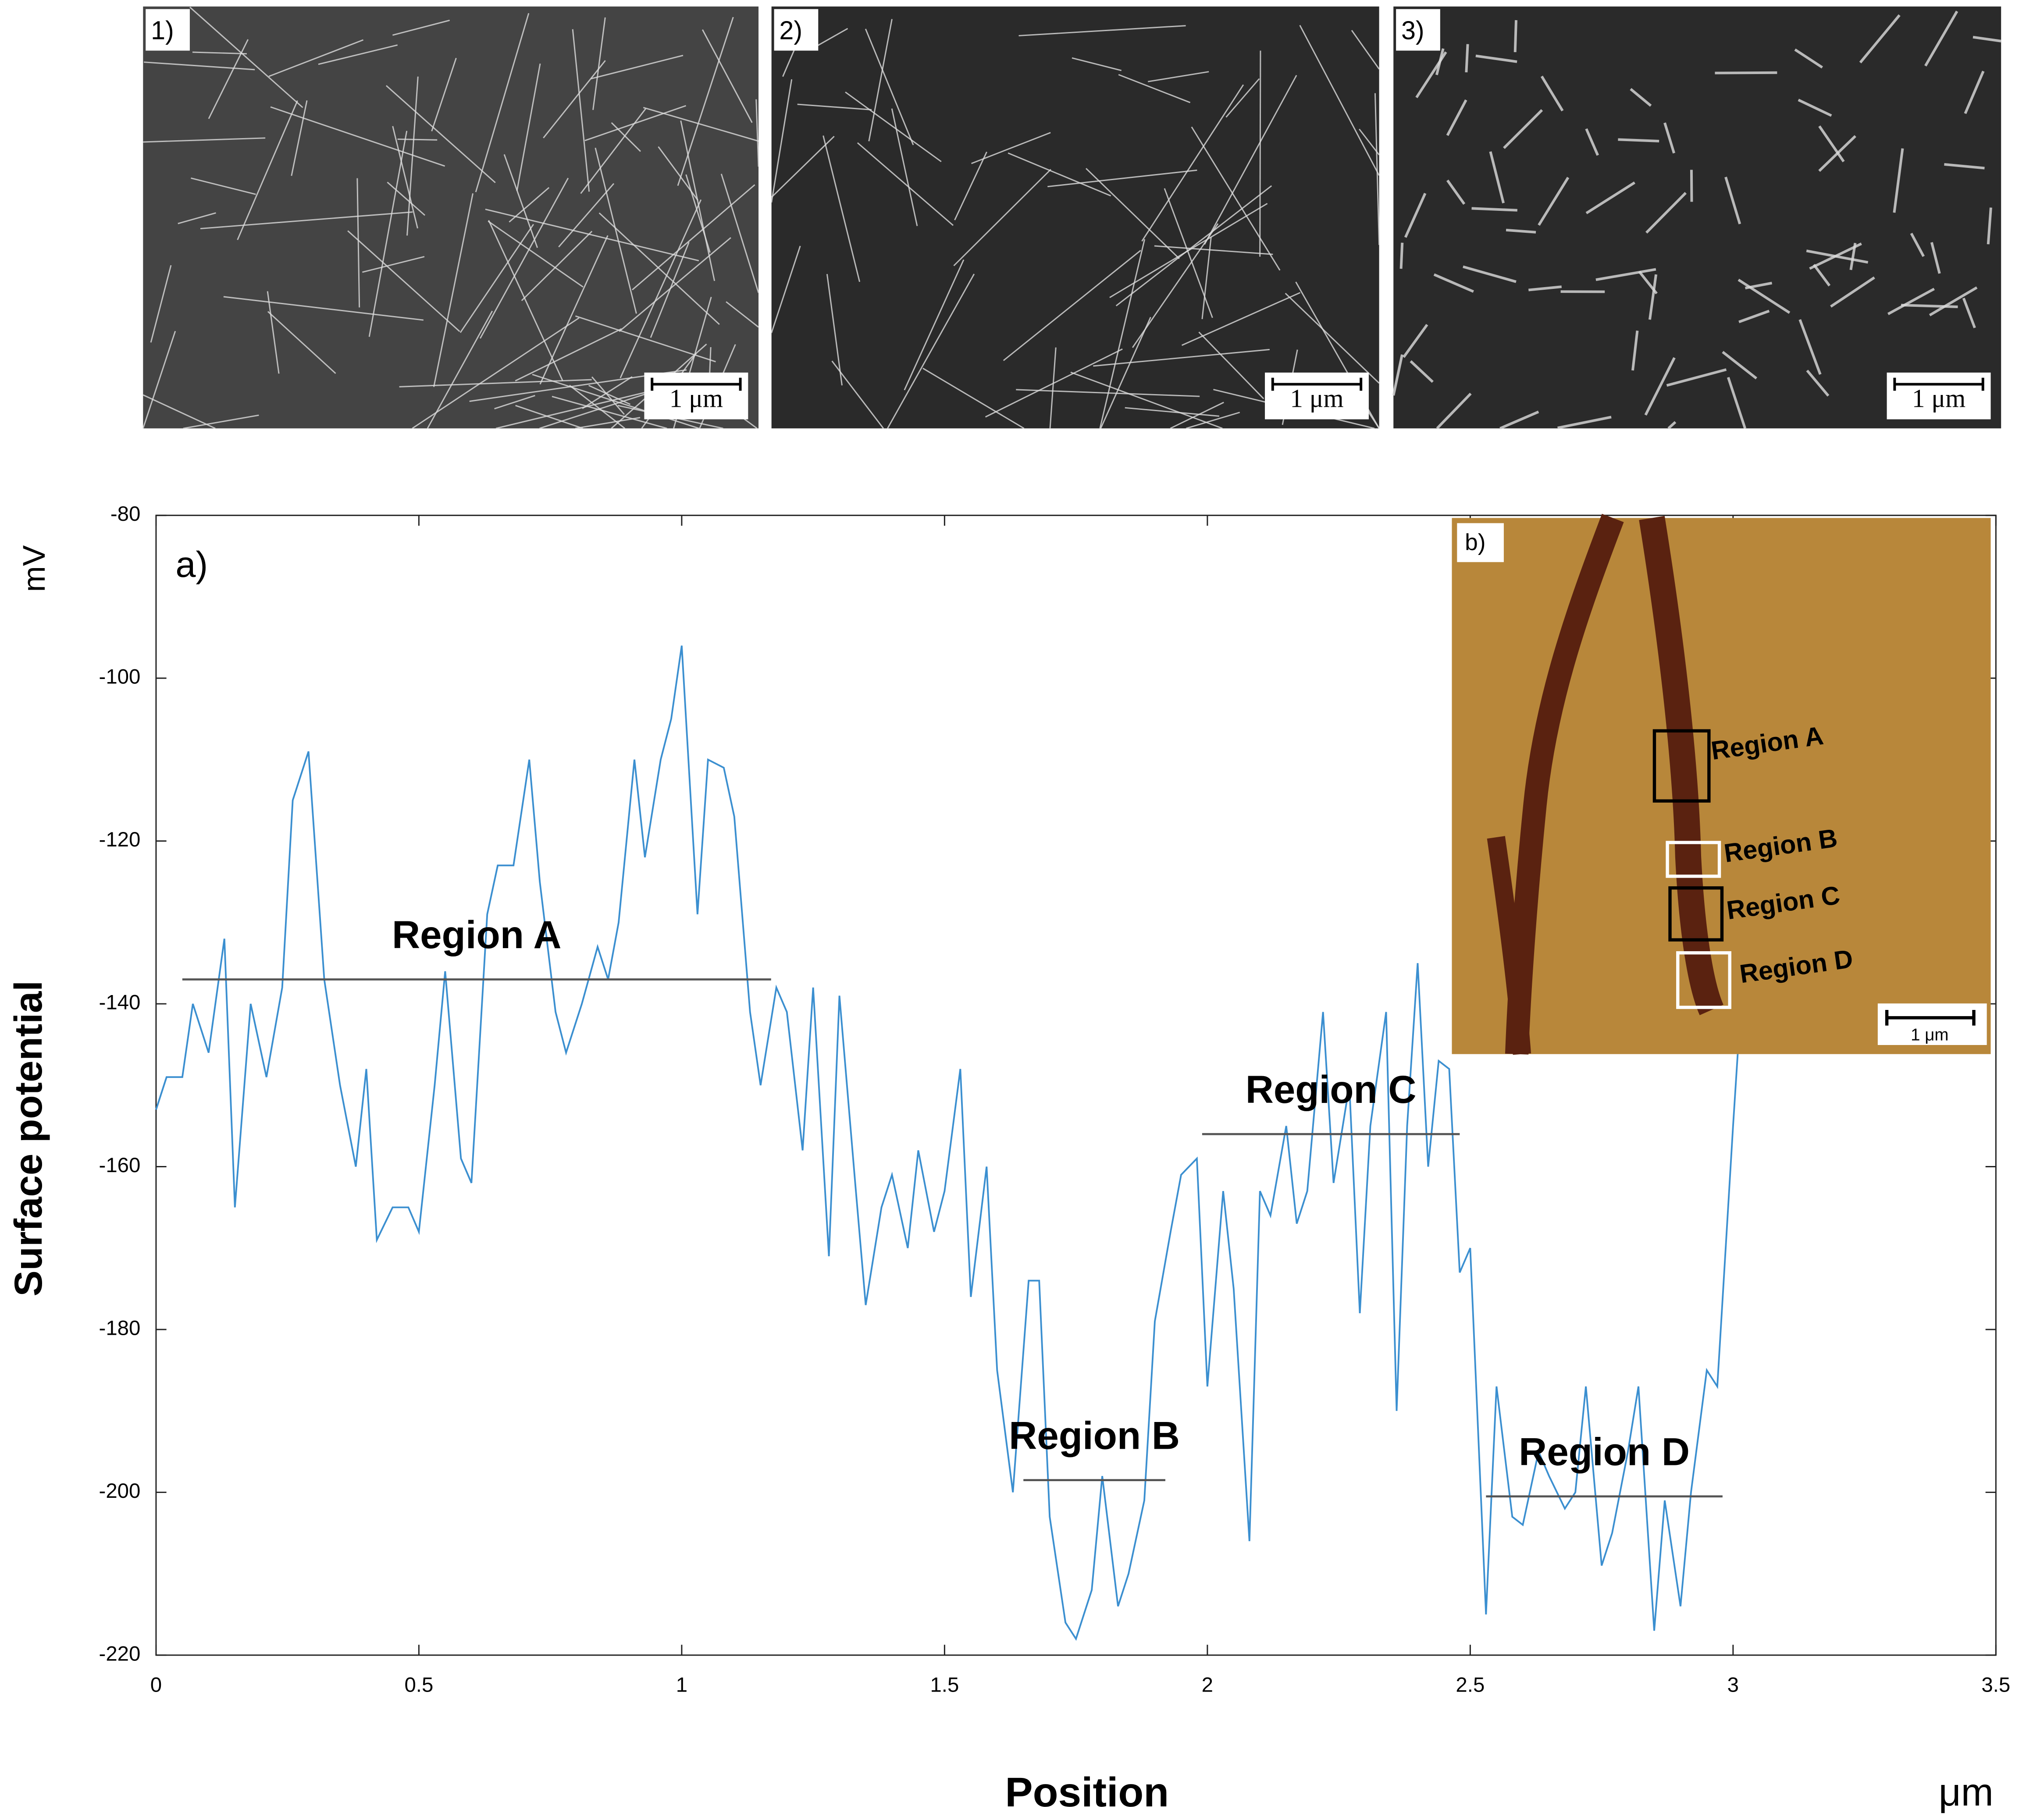 This screenshot has width=2026, height=1820. What do you see at coordinates (120, 677) in the screenshot?
I see `y-tick-label: -100` at bounding box center [120, 677].